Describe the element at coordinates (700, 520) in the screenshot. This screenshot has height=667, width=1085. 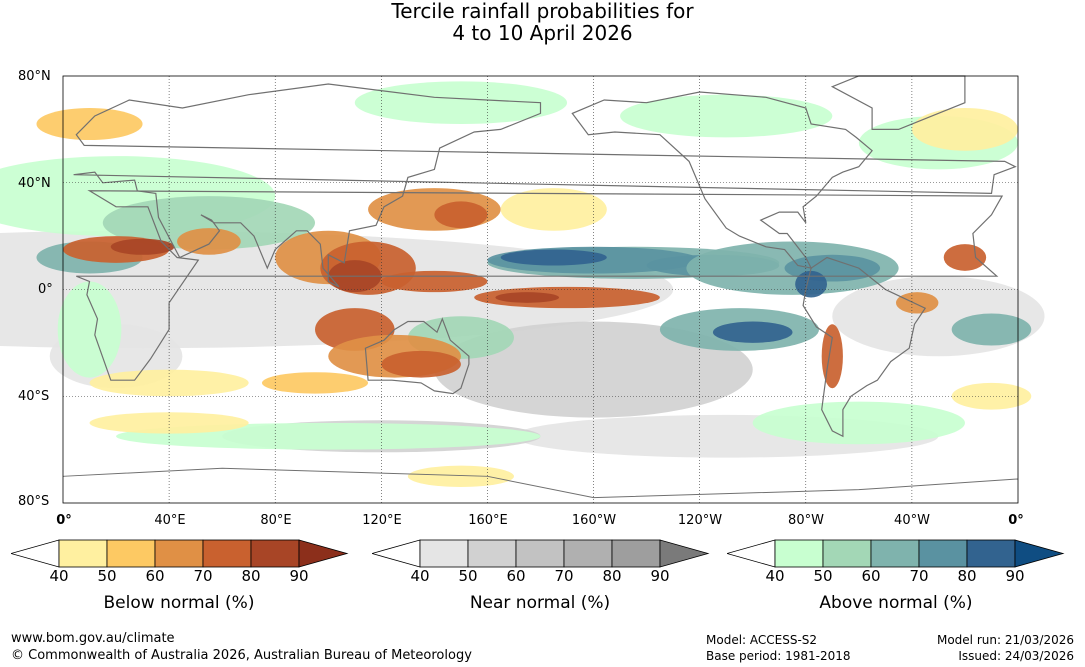
I see `lon-label-120w: 120°W` at that location.